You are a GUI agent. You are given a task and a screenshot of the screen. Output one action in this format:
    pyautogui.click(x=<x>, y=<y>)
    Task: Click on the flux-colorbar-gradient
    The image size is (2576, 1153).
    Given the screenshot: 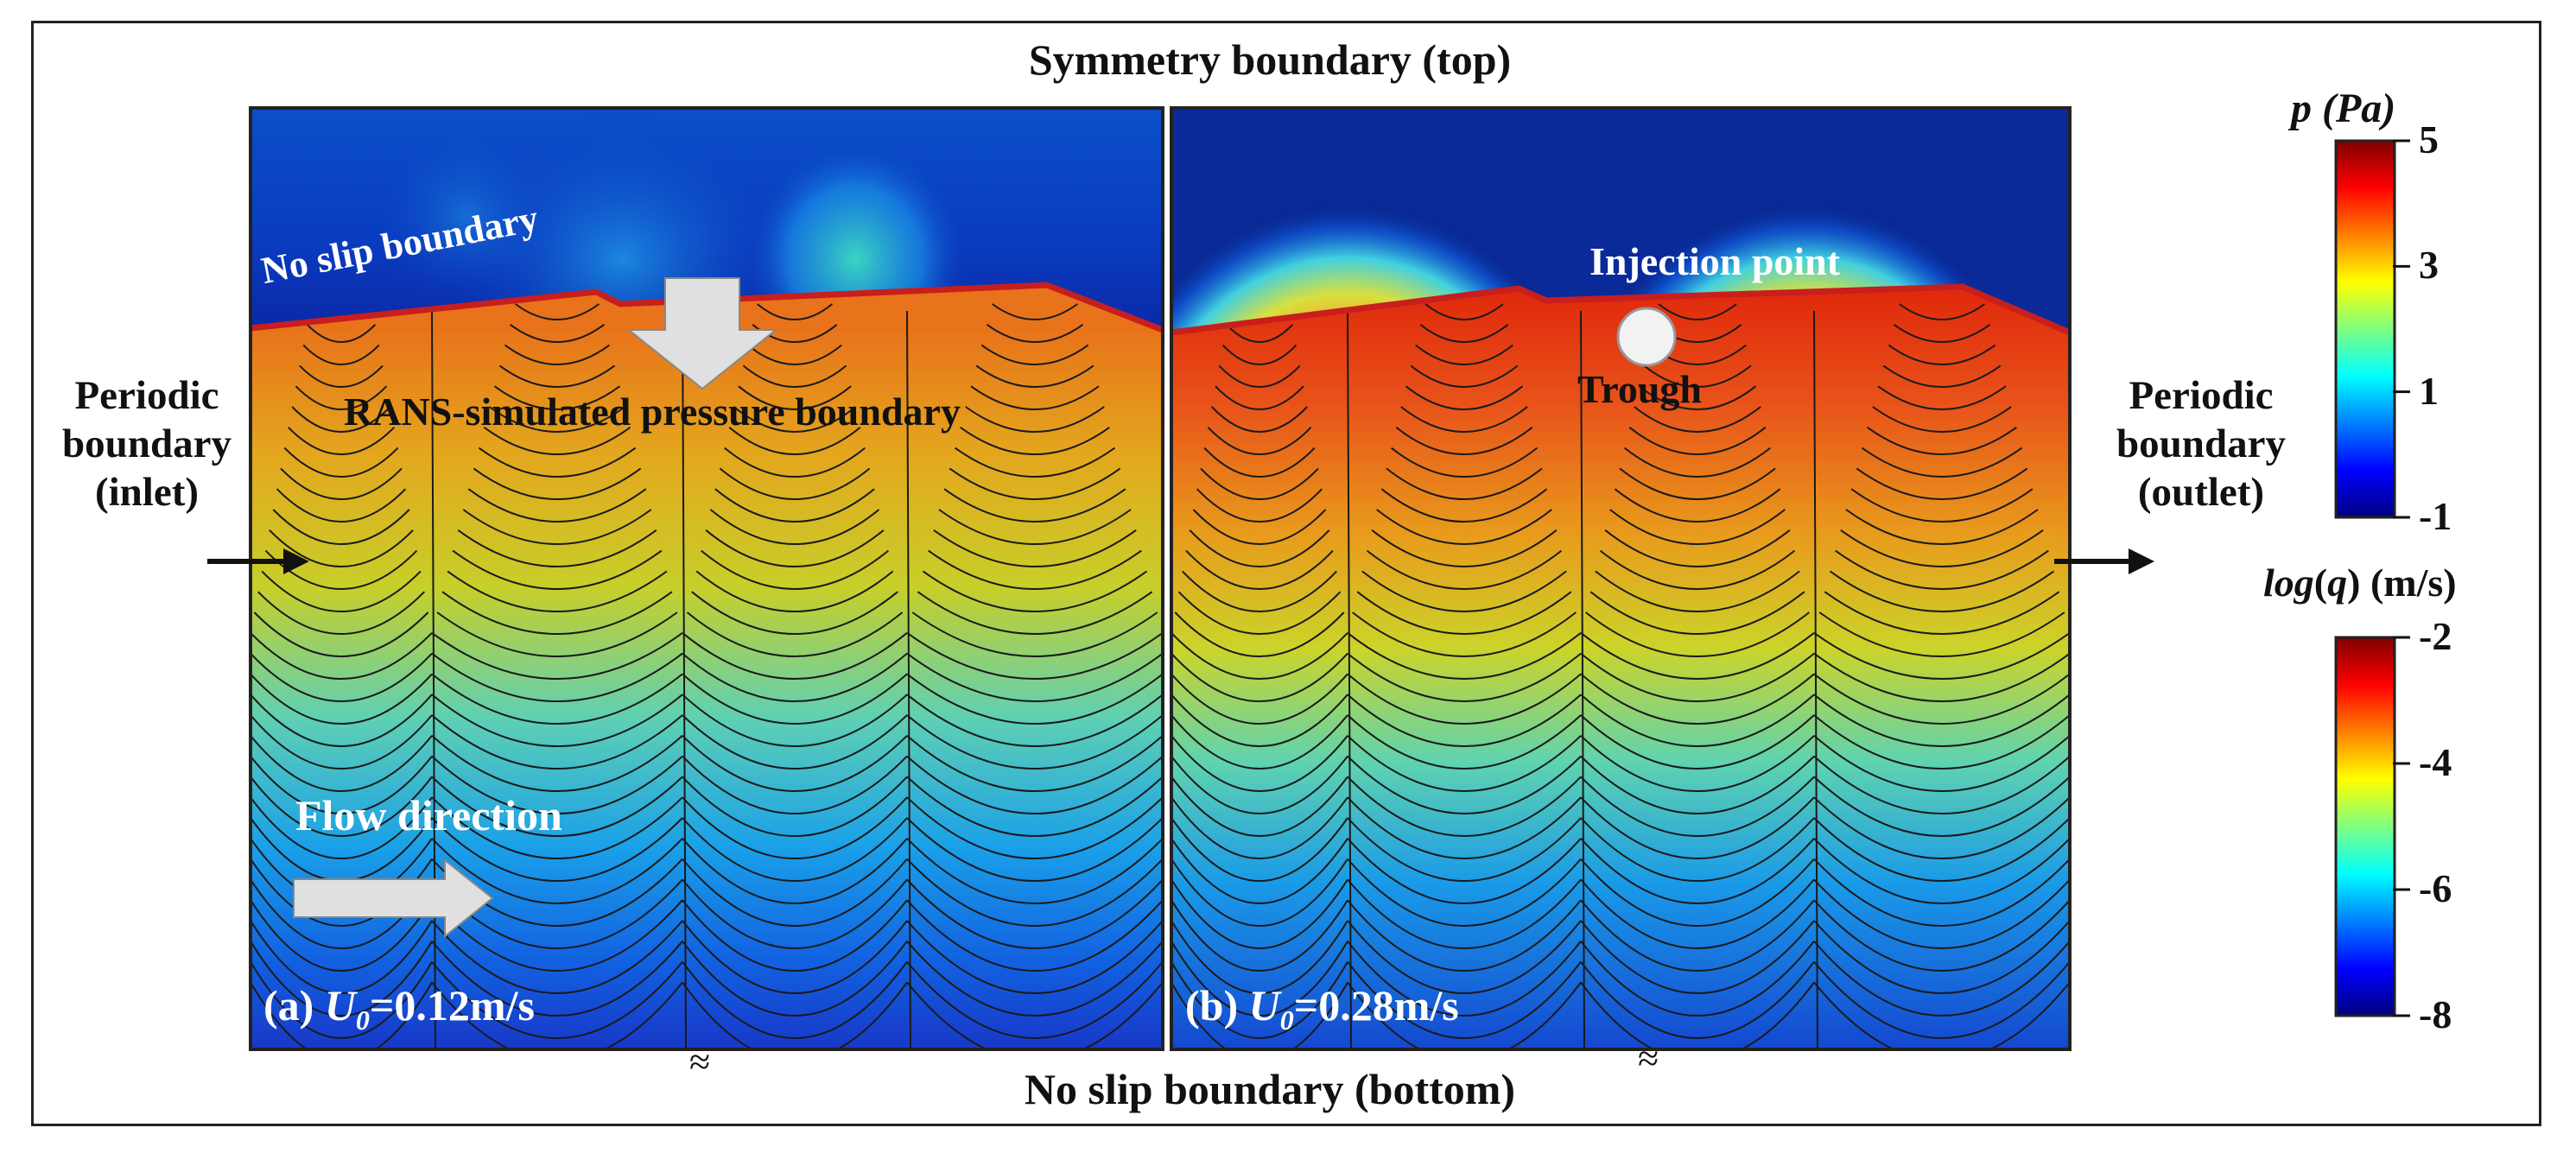 What is the action you would take?
    pyautogui.click(x=2365, y=826)
    